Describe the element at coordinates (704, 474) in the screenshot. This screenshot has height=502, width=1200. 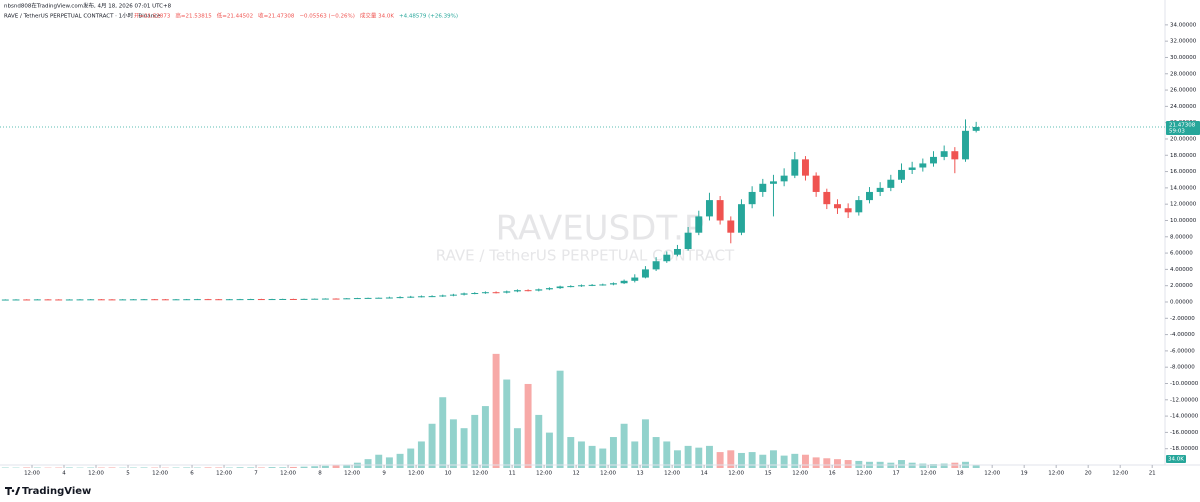
I see `x-tick-label: 14` at that location.